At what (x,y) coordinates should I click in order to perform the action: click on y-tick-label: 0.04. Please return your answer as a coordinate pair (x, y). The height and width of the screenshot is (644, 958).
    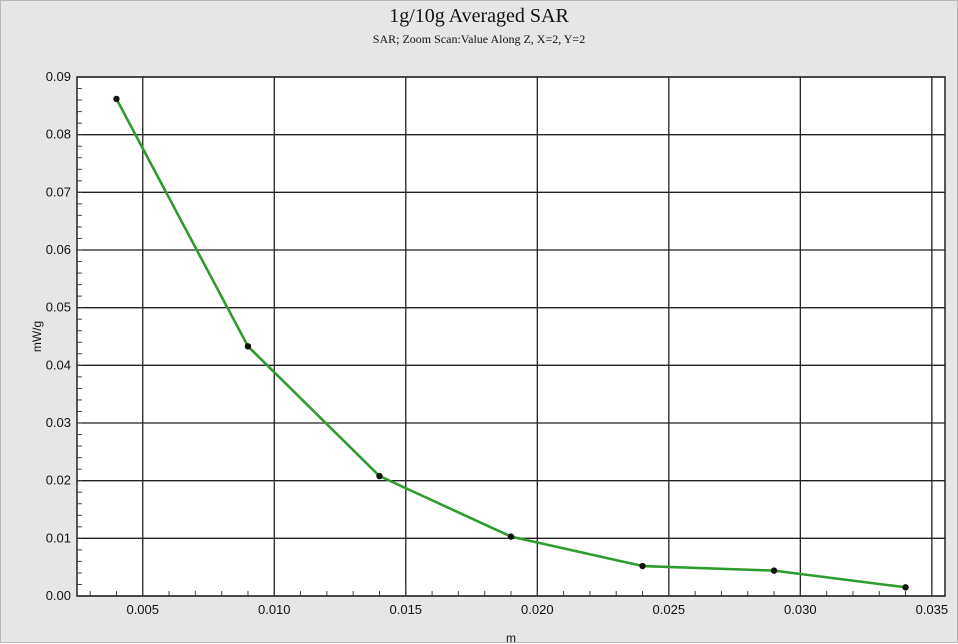
    Looking at the image, I should click on (58, 364).